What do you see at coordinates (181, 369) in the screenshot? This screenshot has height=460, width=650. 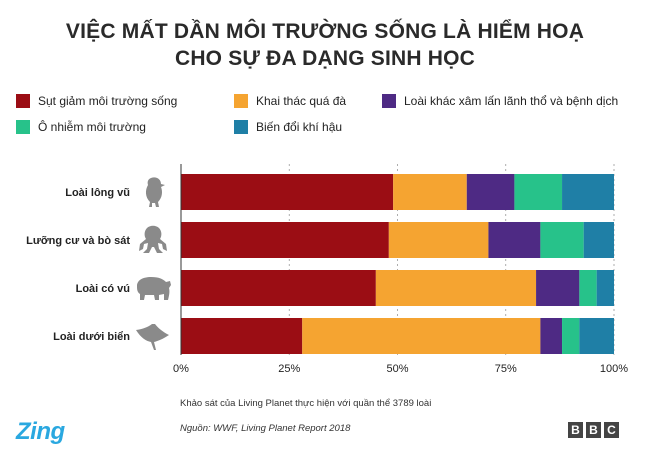 I see `x-tick-label: 0%` at bounding box center [181, 369].